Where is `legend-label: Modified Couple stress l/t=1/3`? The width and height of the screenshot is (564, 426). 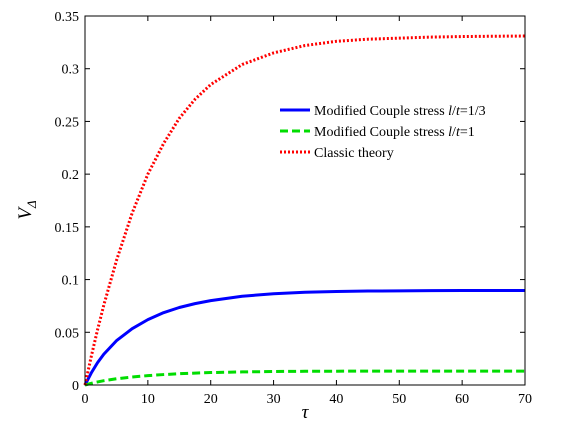
legend-label: Modified Couple stress l/t=1/3 is located at coordinates (400, 111).